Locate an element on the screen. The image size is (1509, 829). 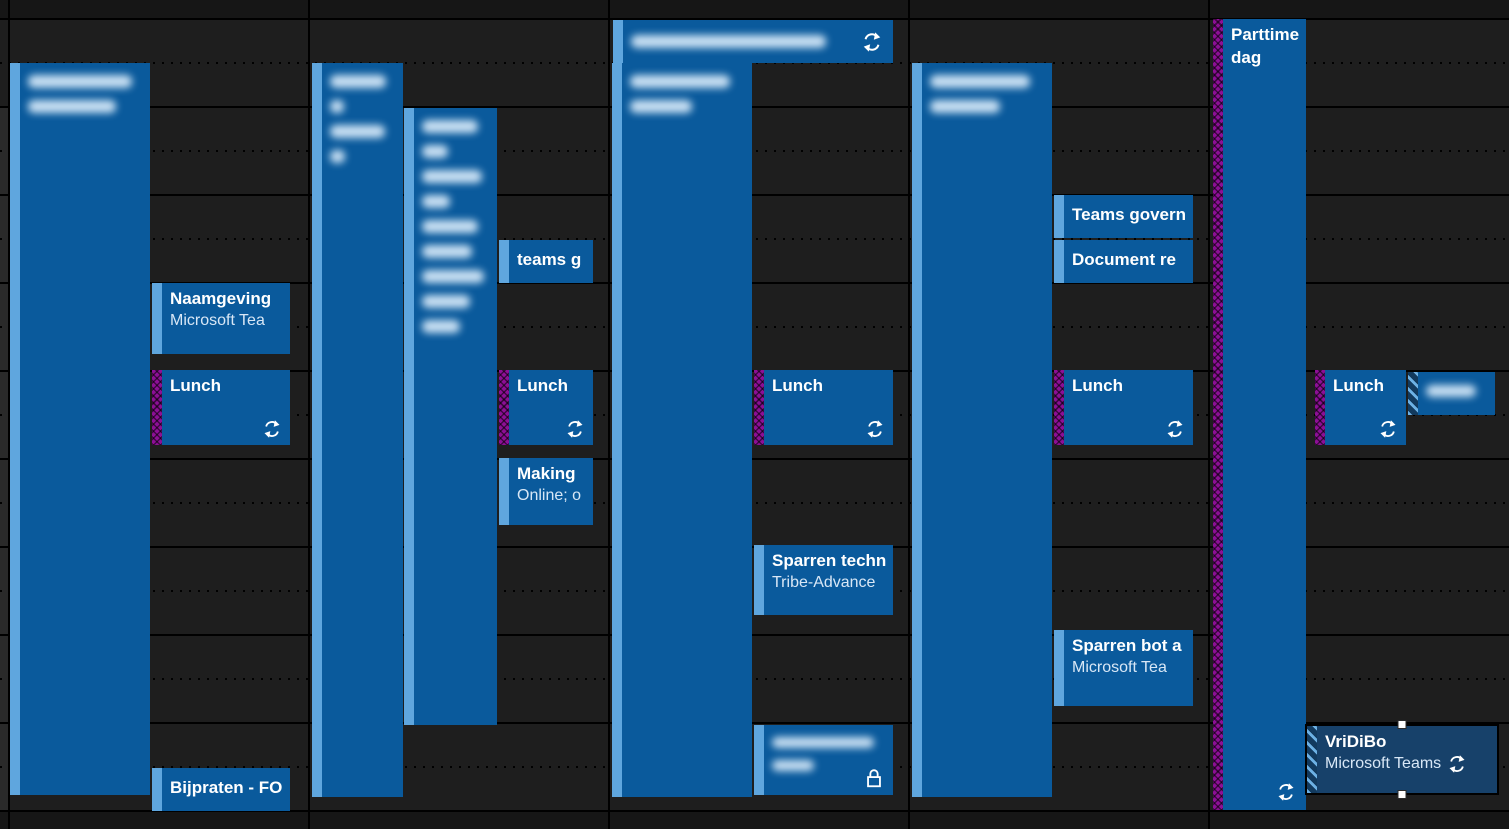
event-redacted-summit is located at coordinates (450, 416).